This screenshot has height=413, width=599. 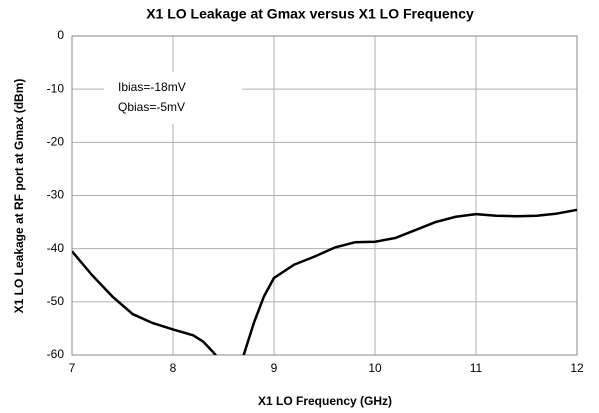 I want to click on x-tick-label: 7, so click(x=72, y=368).